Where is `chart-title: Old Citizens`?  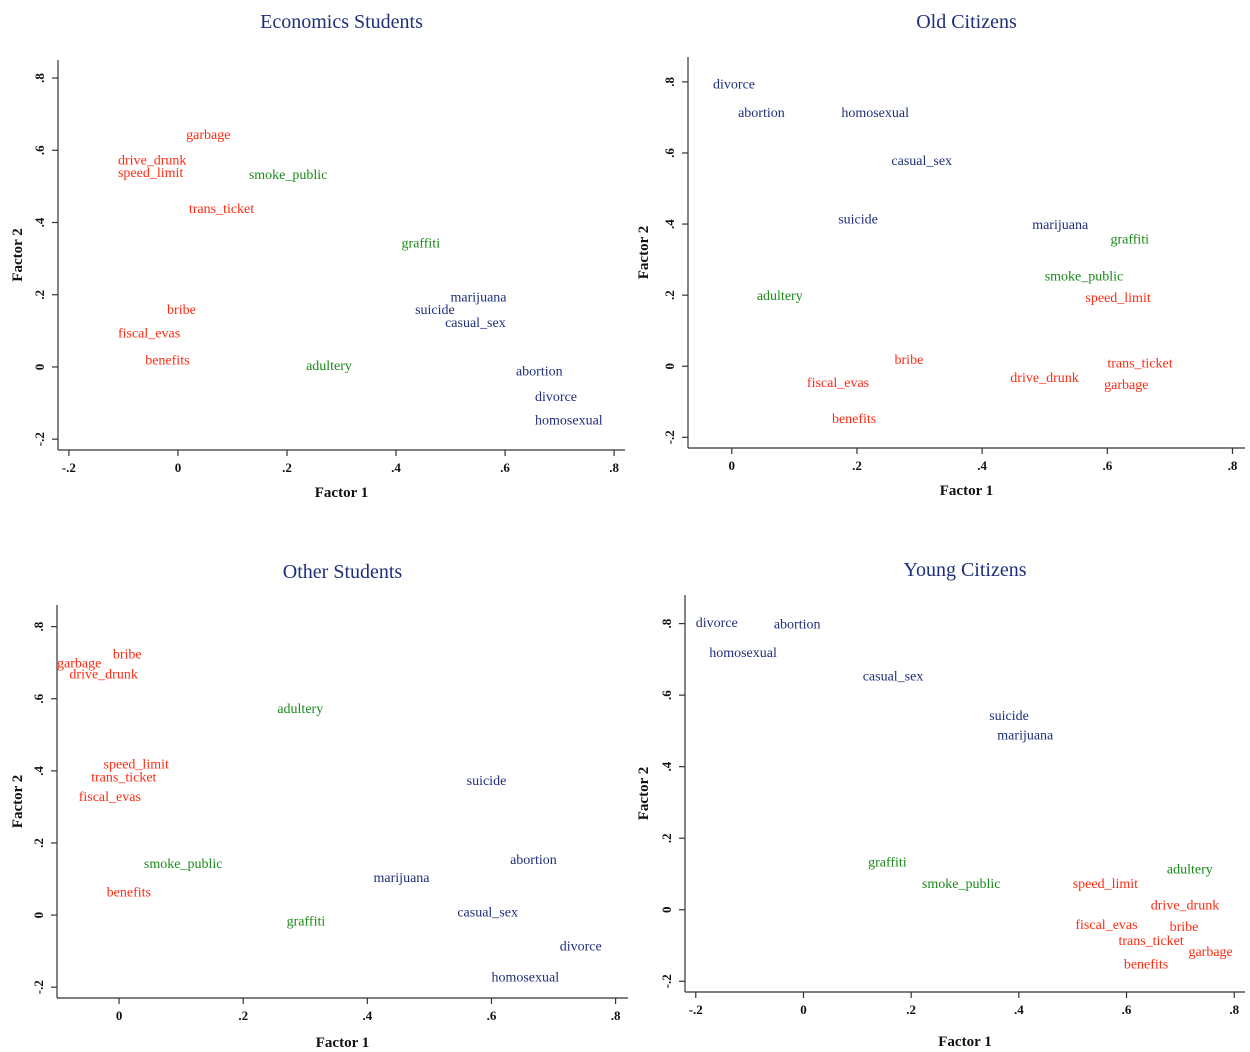
chart-title: Old Citizens is located at coordinates (966, 22).